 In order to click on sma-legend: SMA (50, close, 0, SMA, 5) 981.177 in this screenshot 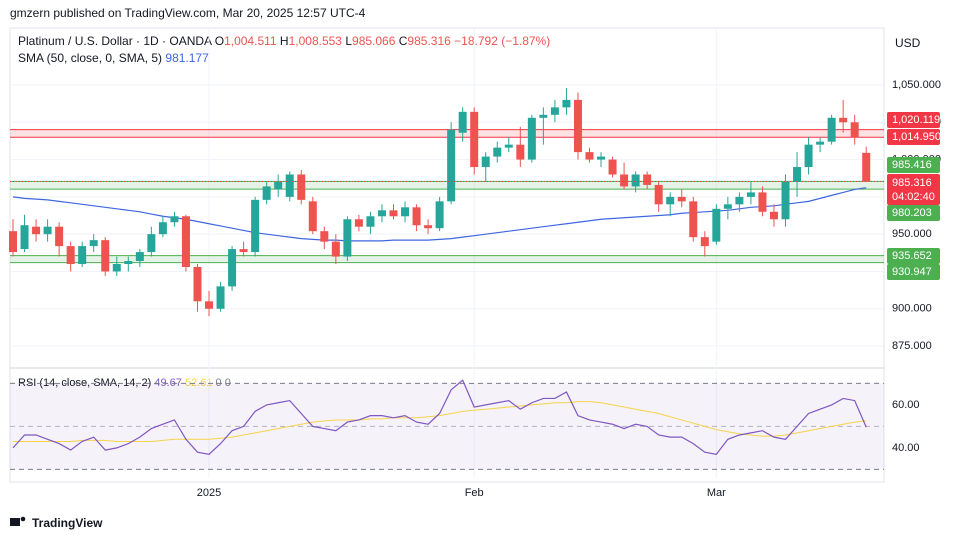, I will do `click(113, 58)`.